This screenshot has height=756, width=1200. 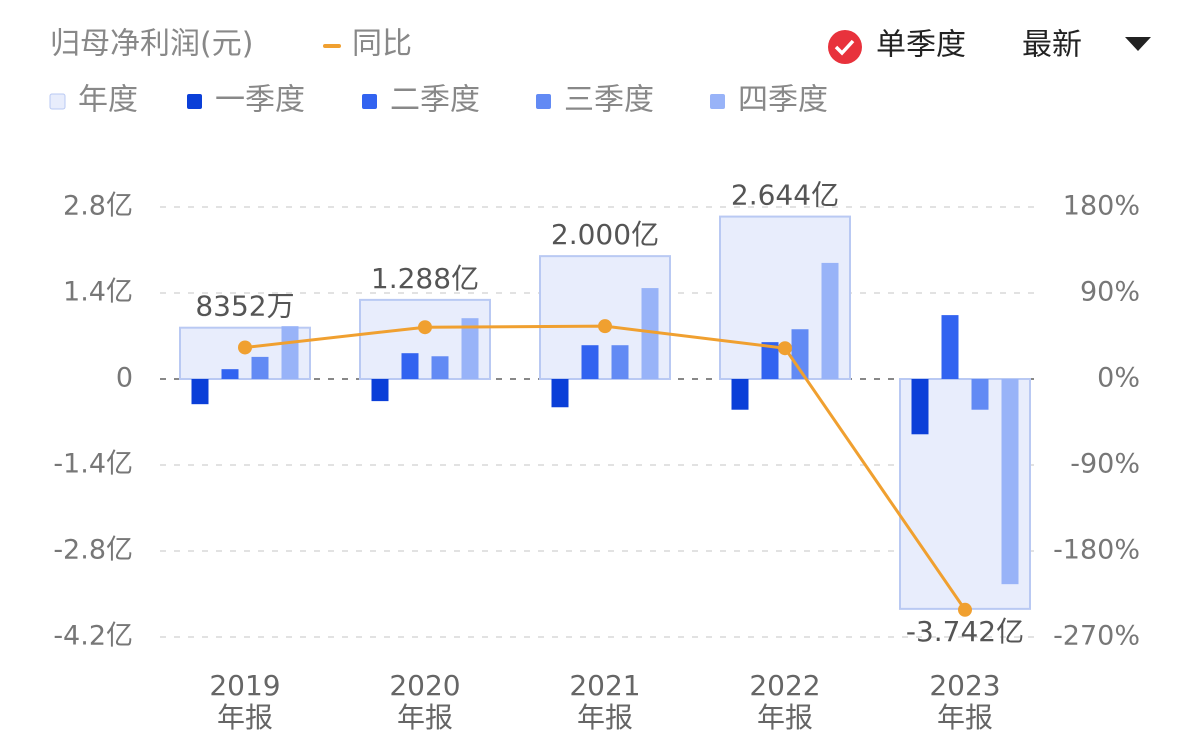 What do you see at coordinates (1052, 45) in the screenshot?
I see `dropdown-label: 最新` at bounding box center [1052, 45].